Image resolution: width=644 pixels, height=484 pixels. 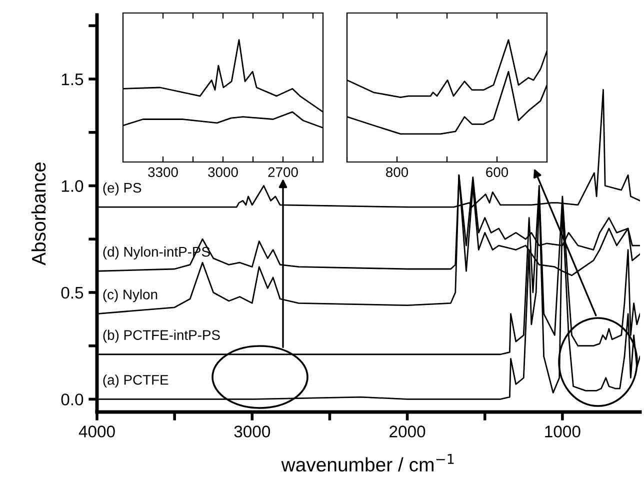 I want to click on x-tick-label: 2700, so click(x=283, y=172).